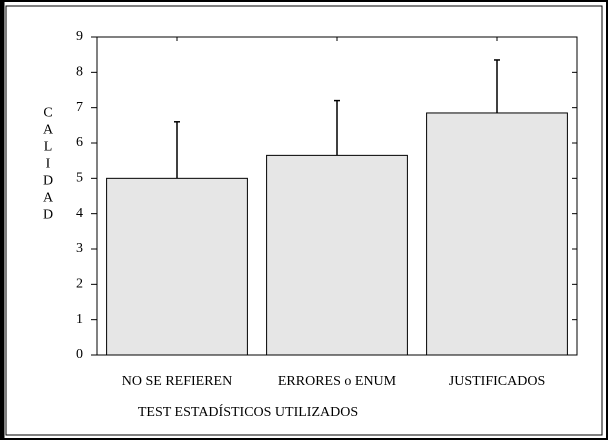  Describe the element at coordinates (79, 248) in the screenshot. I see `y-tick-label: 3` at that location.